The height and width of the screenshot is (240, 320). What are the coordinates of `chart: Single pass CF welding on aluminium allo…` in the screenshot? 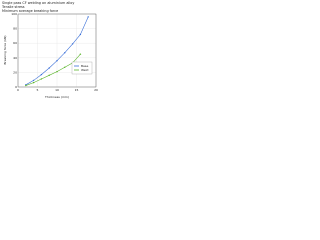 It's located at (49, 50).